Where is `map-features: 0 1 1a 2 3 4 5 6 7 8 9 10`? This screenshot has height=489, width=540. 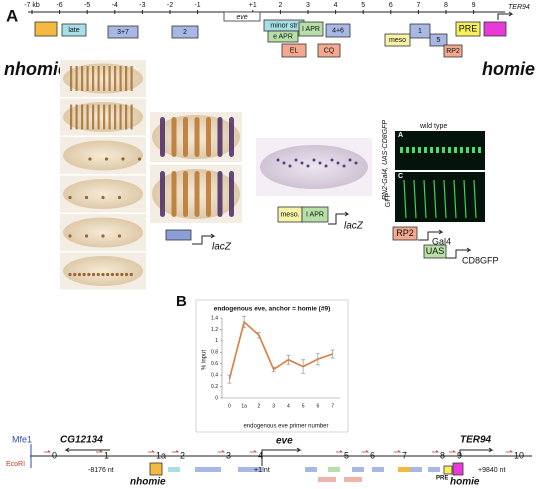
map-features: 0 1 1a 2 3 4 5 6 7 8 9 10 is located at coordinates (284, 466).